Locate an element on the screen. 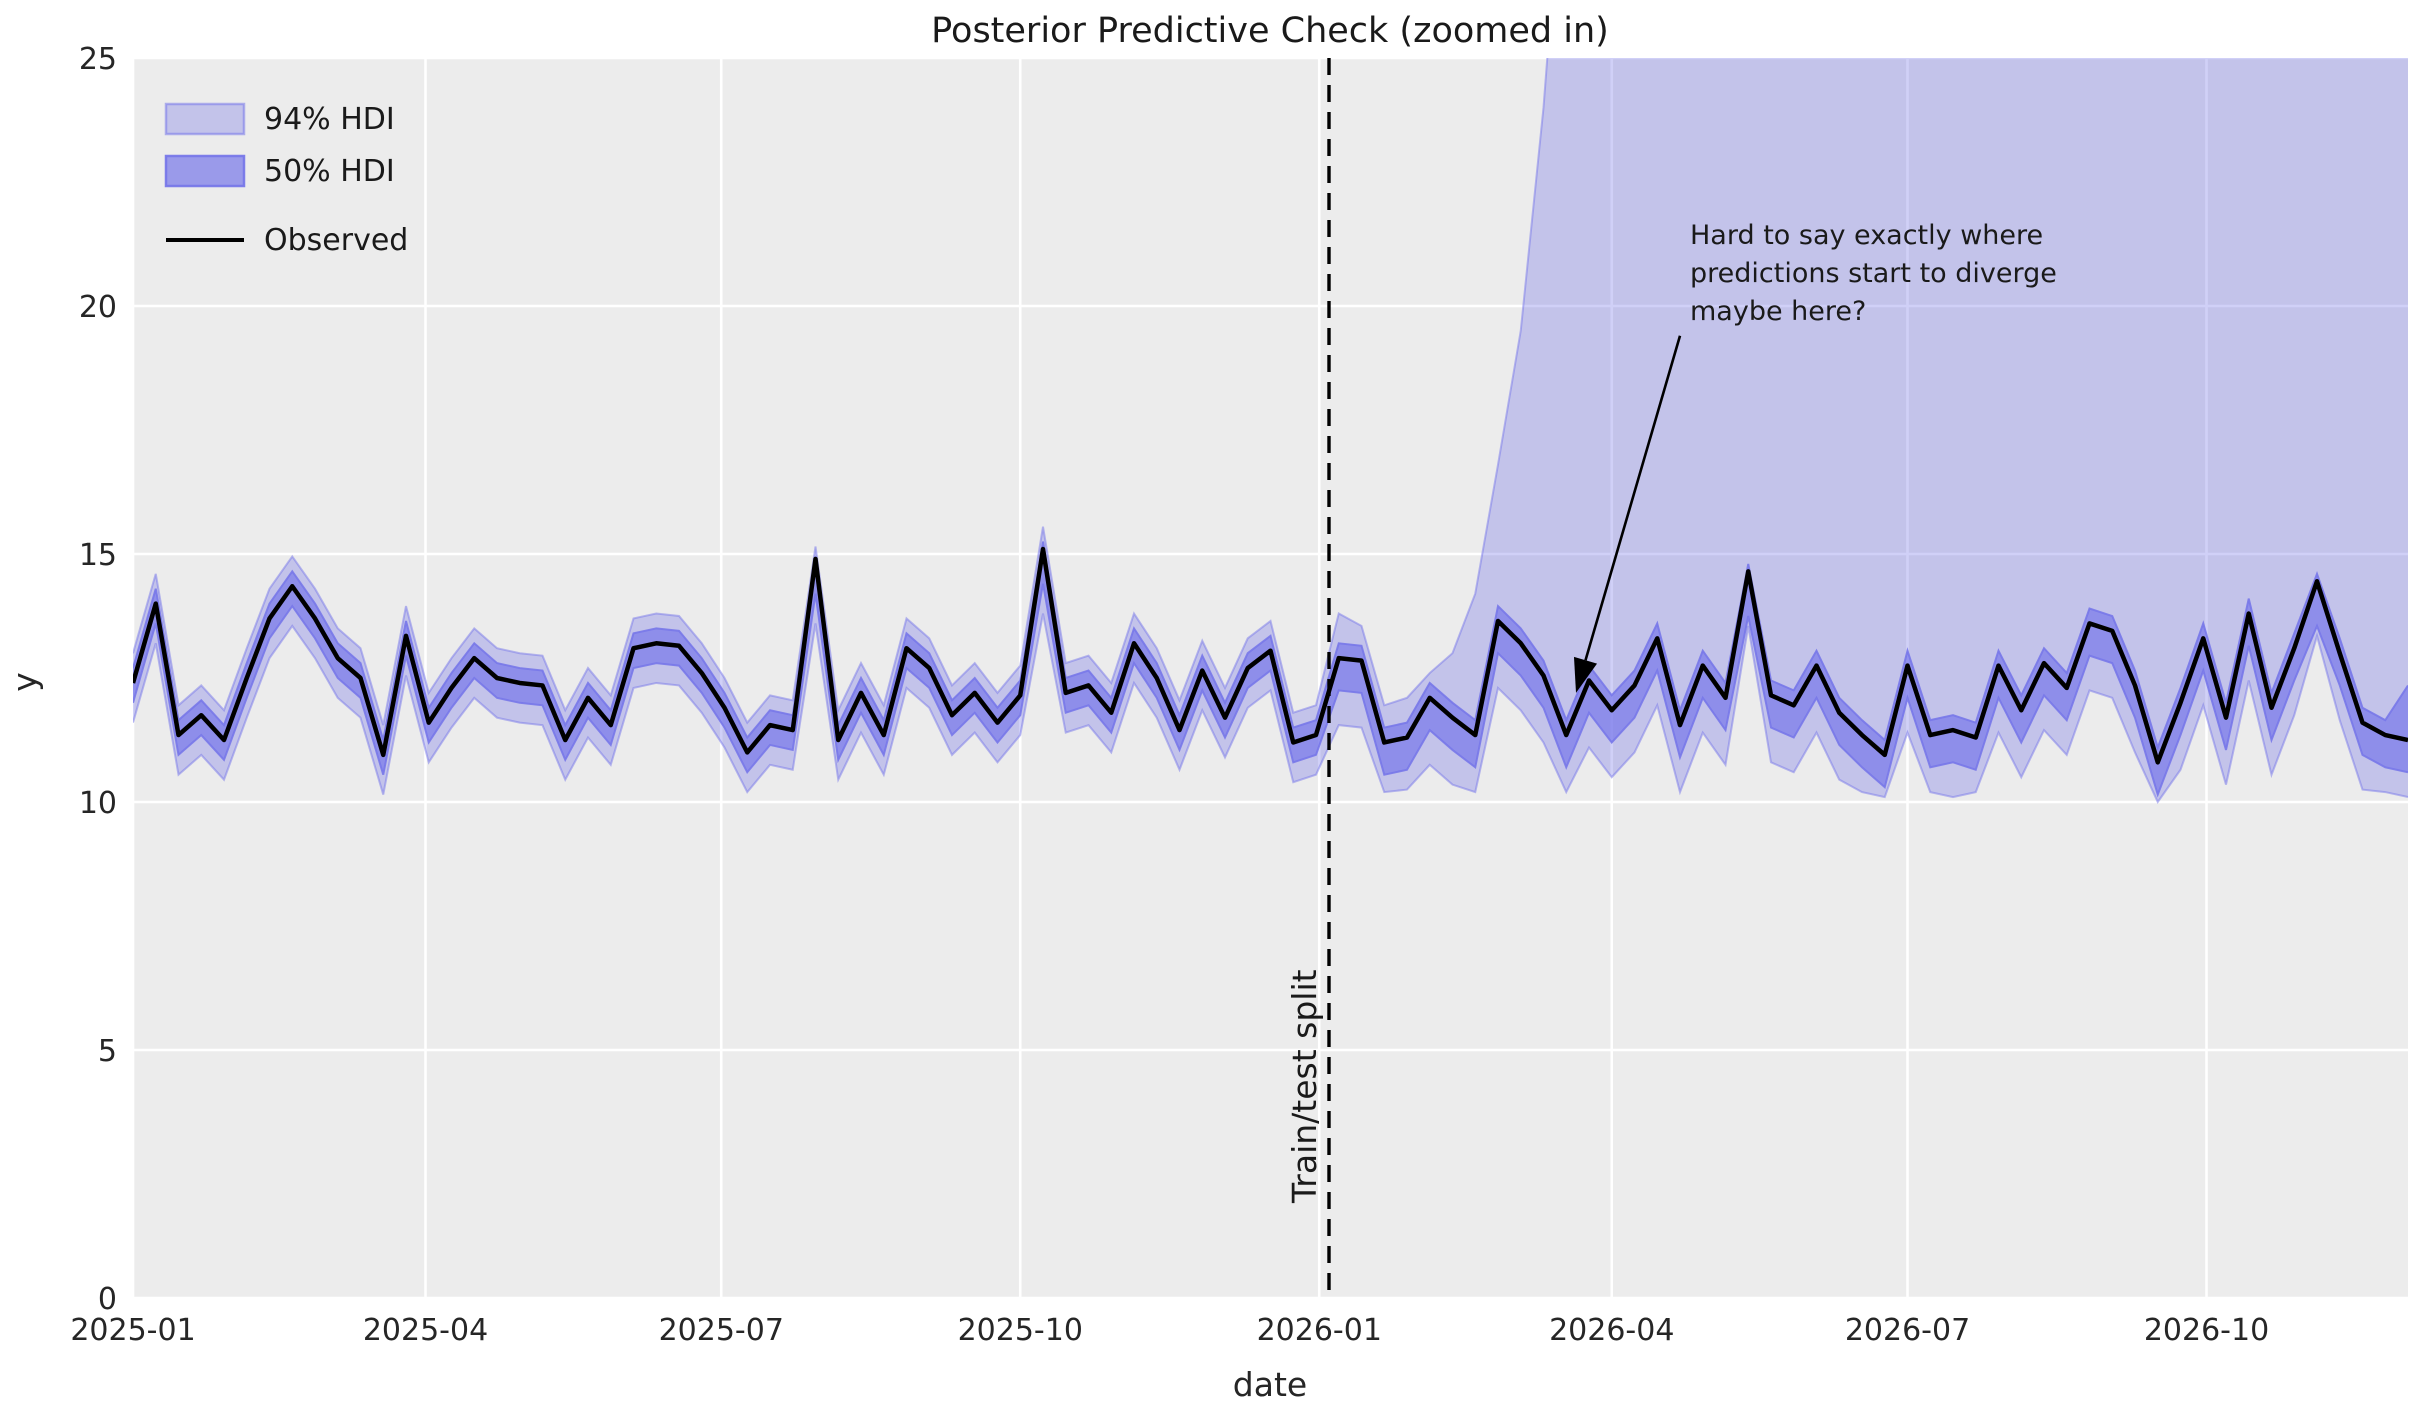  x-tick-label: 2026-04 is located at coordinates (1611, 1330).